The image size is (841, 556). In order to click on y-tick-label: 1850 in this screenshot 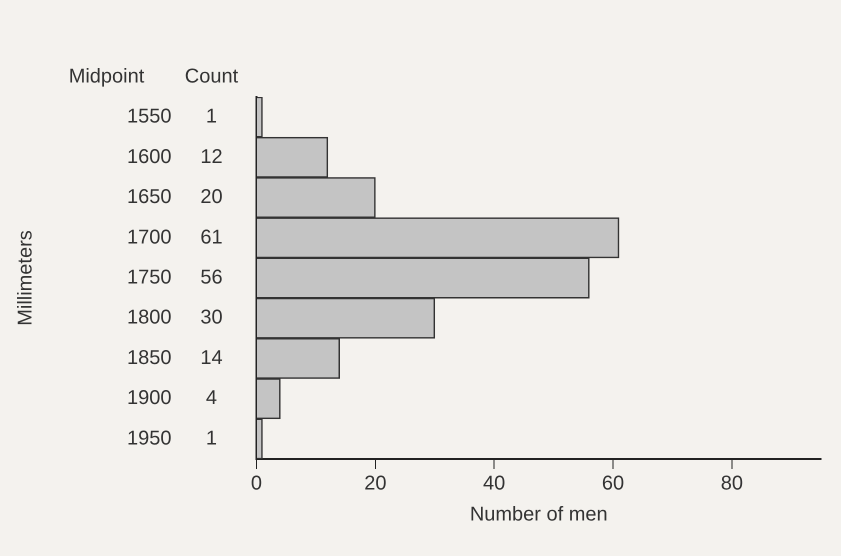, I will do `click(149, 357)`.